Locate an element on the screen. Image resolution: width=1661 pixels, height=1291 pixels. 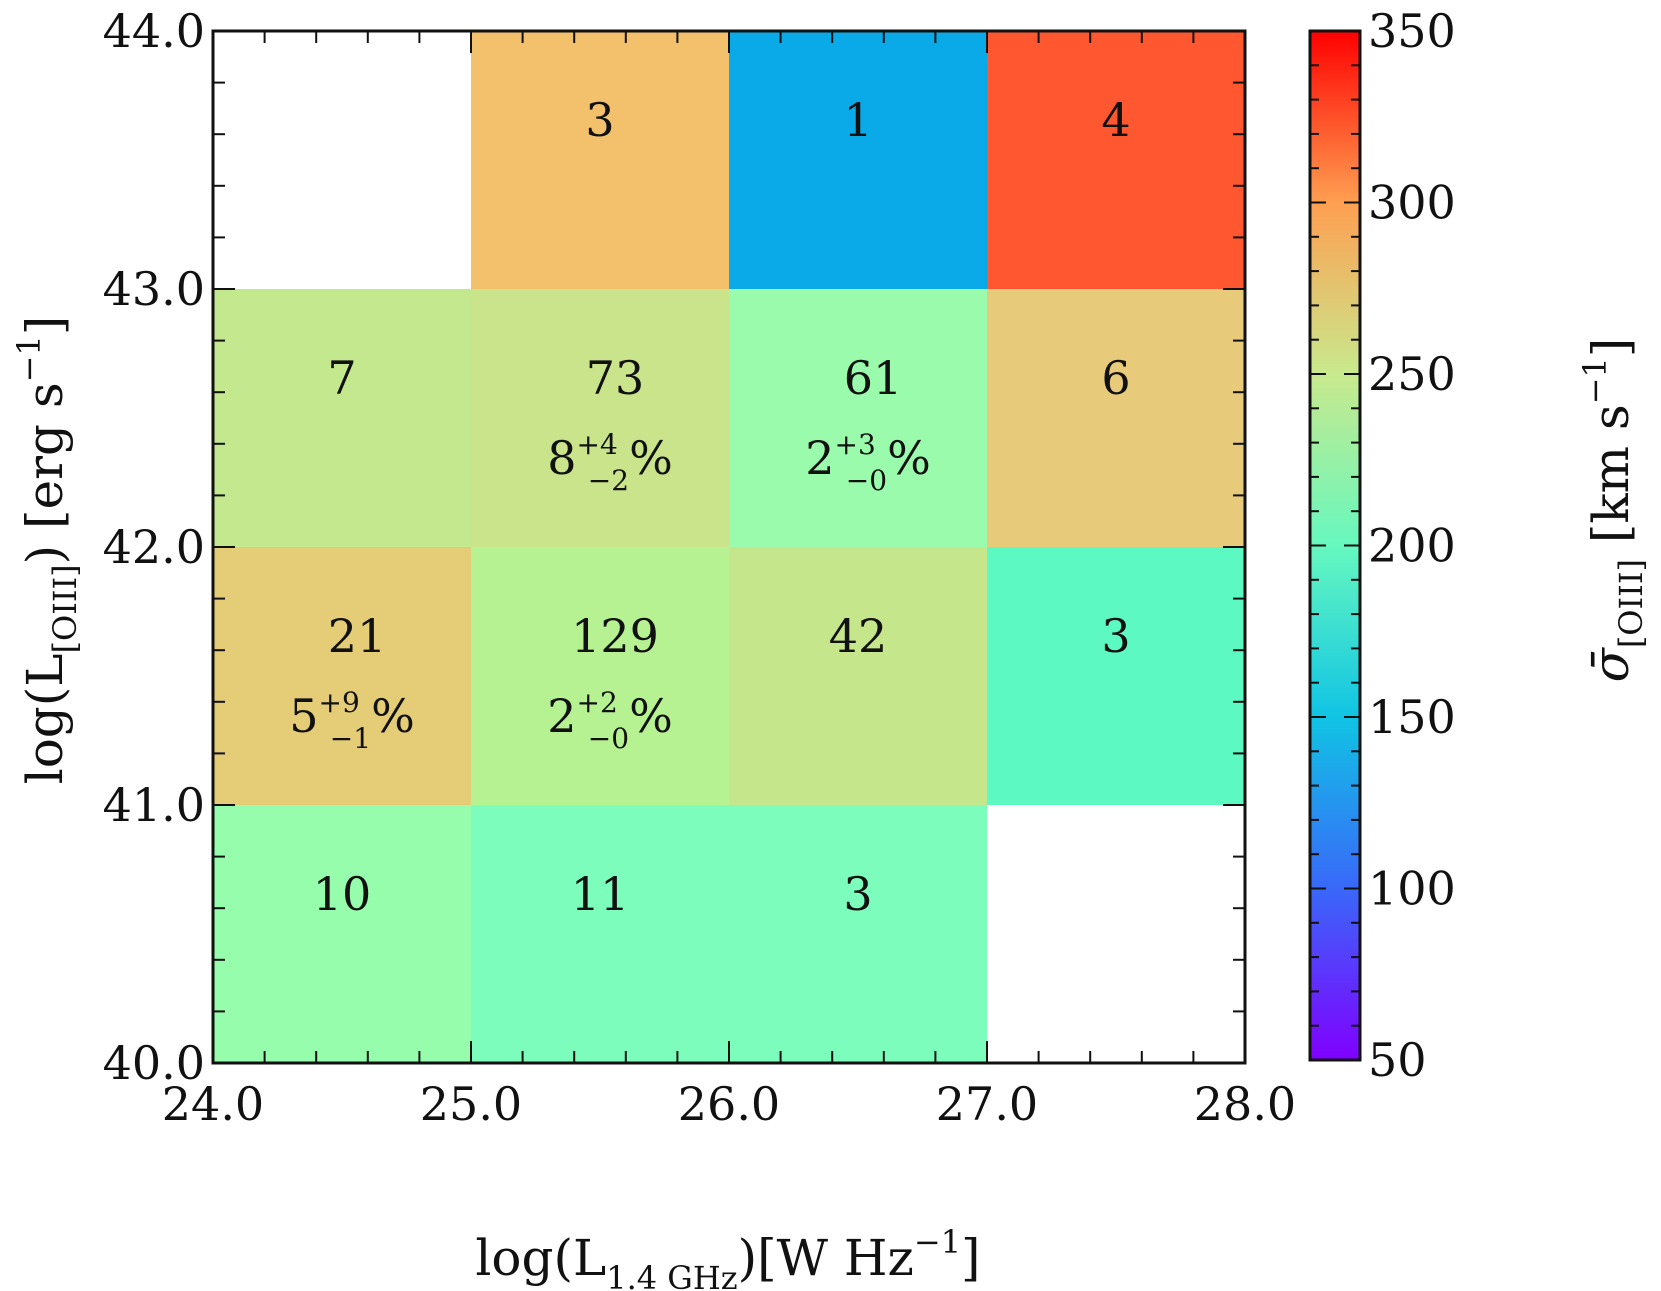
cell-fraction-plus: +3 is located at coordinates (855, 444).